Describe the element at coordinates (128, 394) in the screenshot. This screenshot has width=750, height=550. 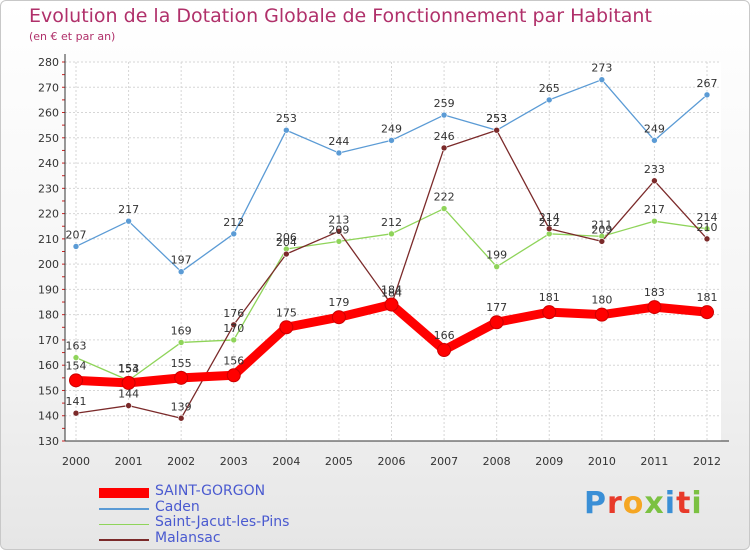
I see `data-label: 144` at that location.